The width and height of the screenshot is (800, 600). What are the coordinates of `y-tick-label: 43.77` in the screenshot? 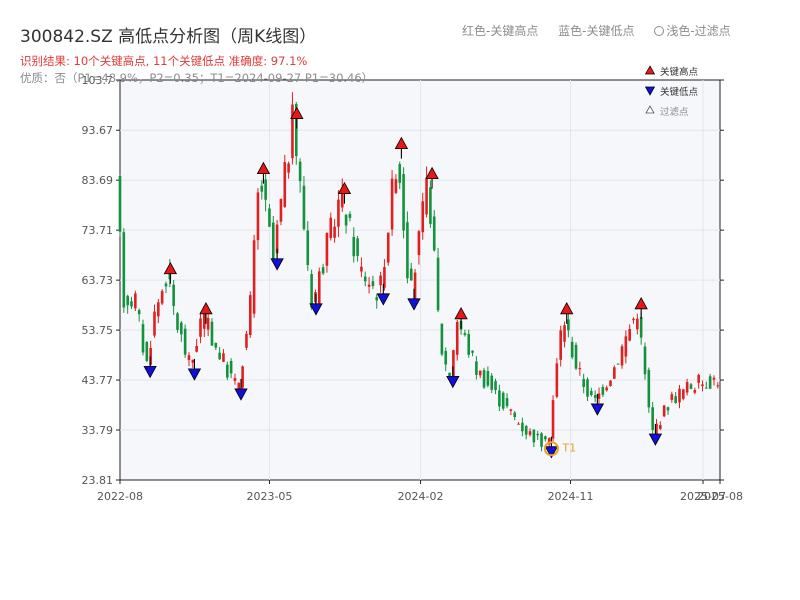 It's located at (98, 380).